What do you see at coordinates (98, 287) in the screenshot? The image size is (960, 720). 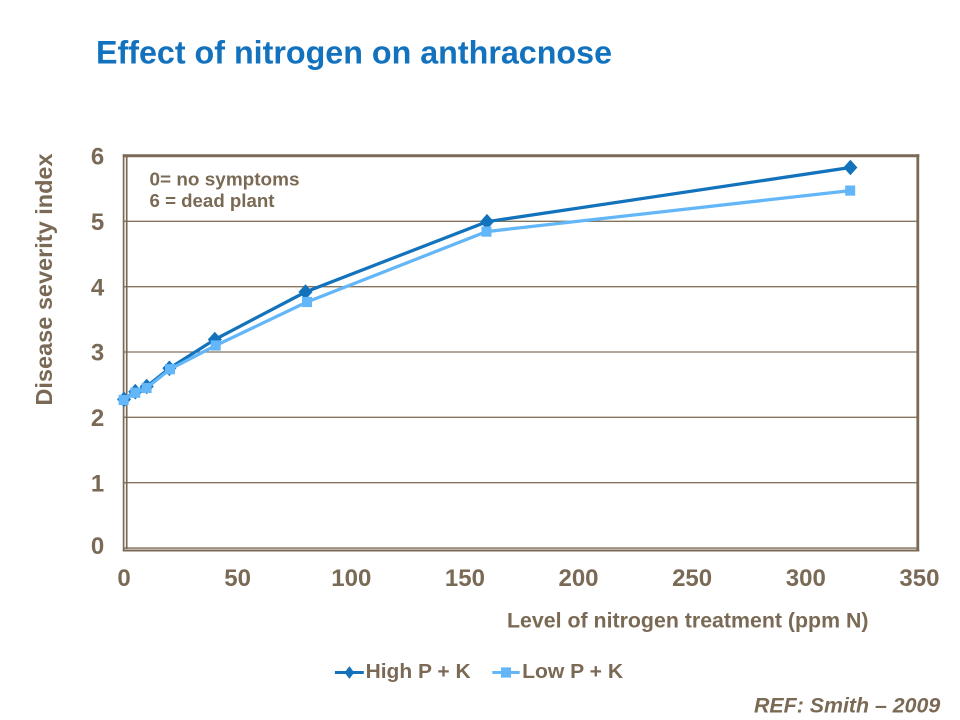 I see `svg-text: 4` at bounding box center [98, 287].